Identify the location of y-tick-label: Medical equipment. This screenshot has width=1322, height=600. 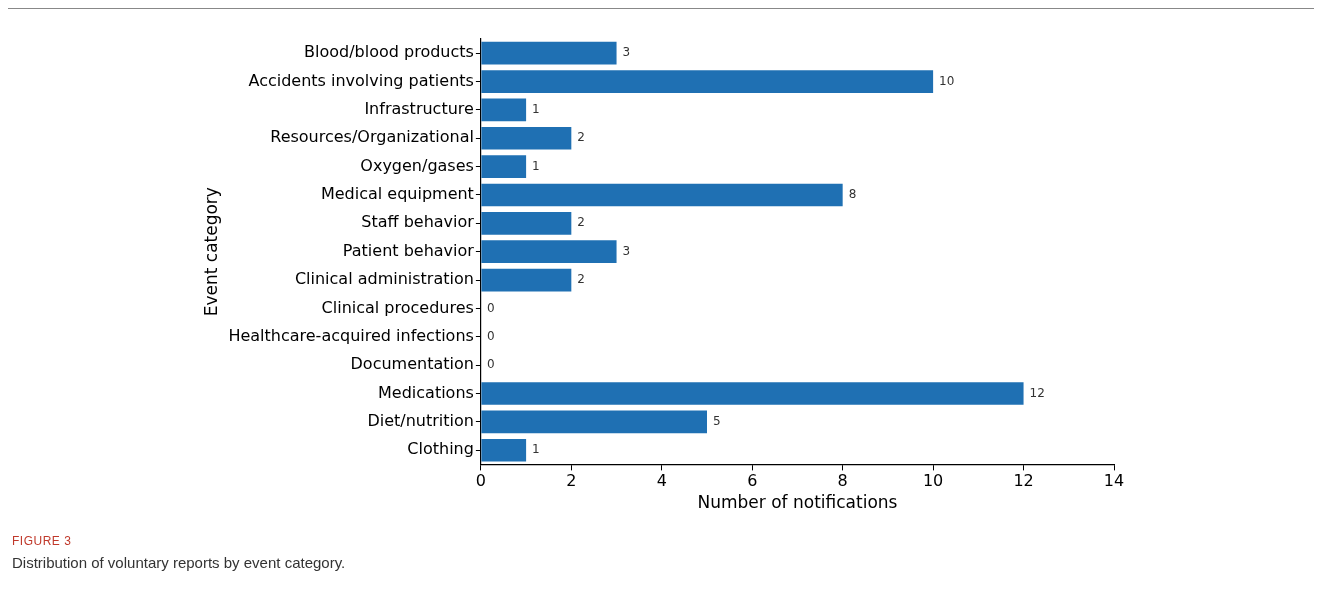
(397, 194).